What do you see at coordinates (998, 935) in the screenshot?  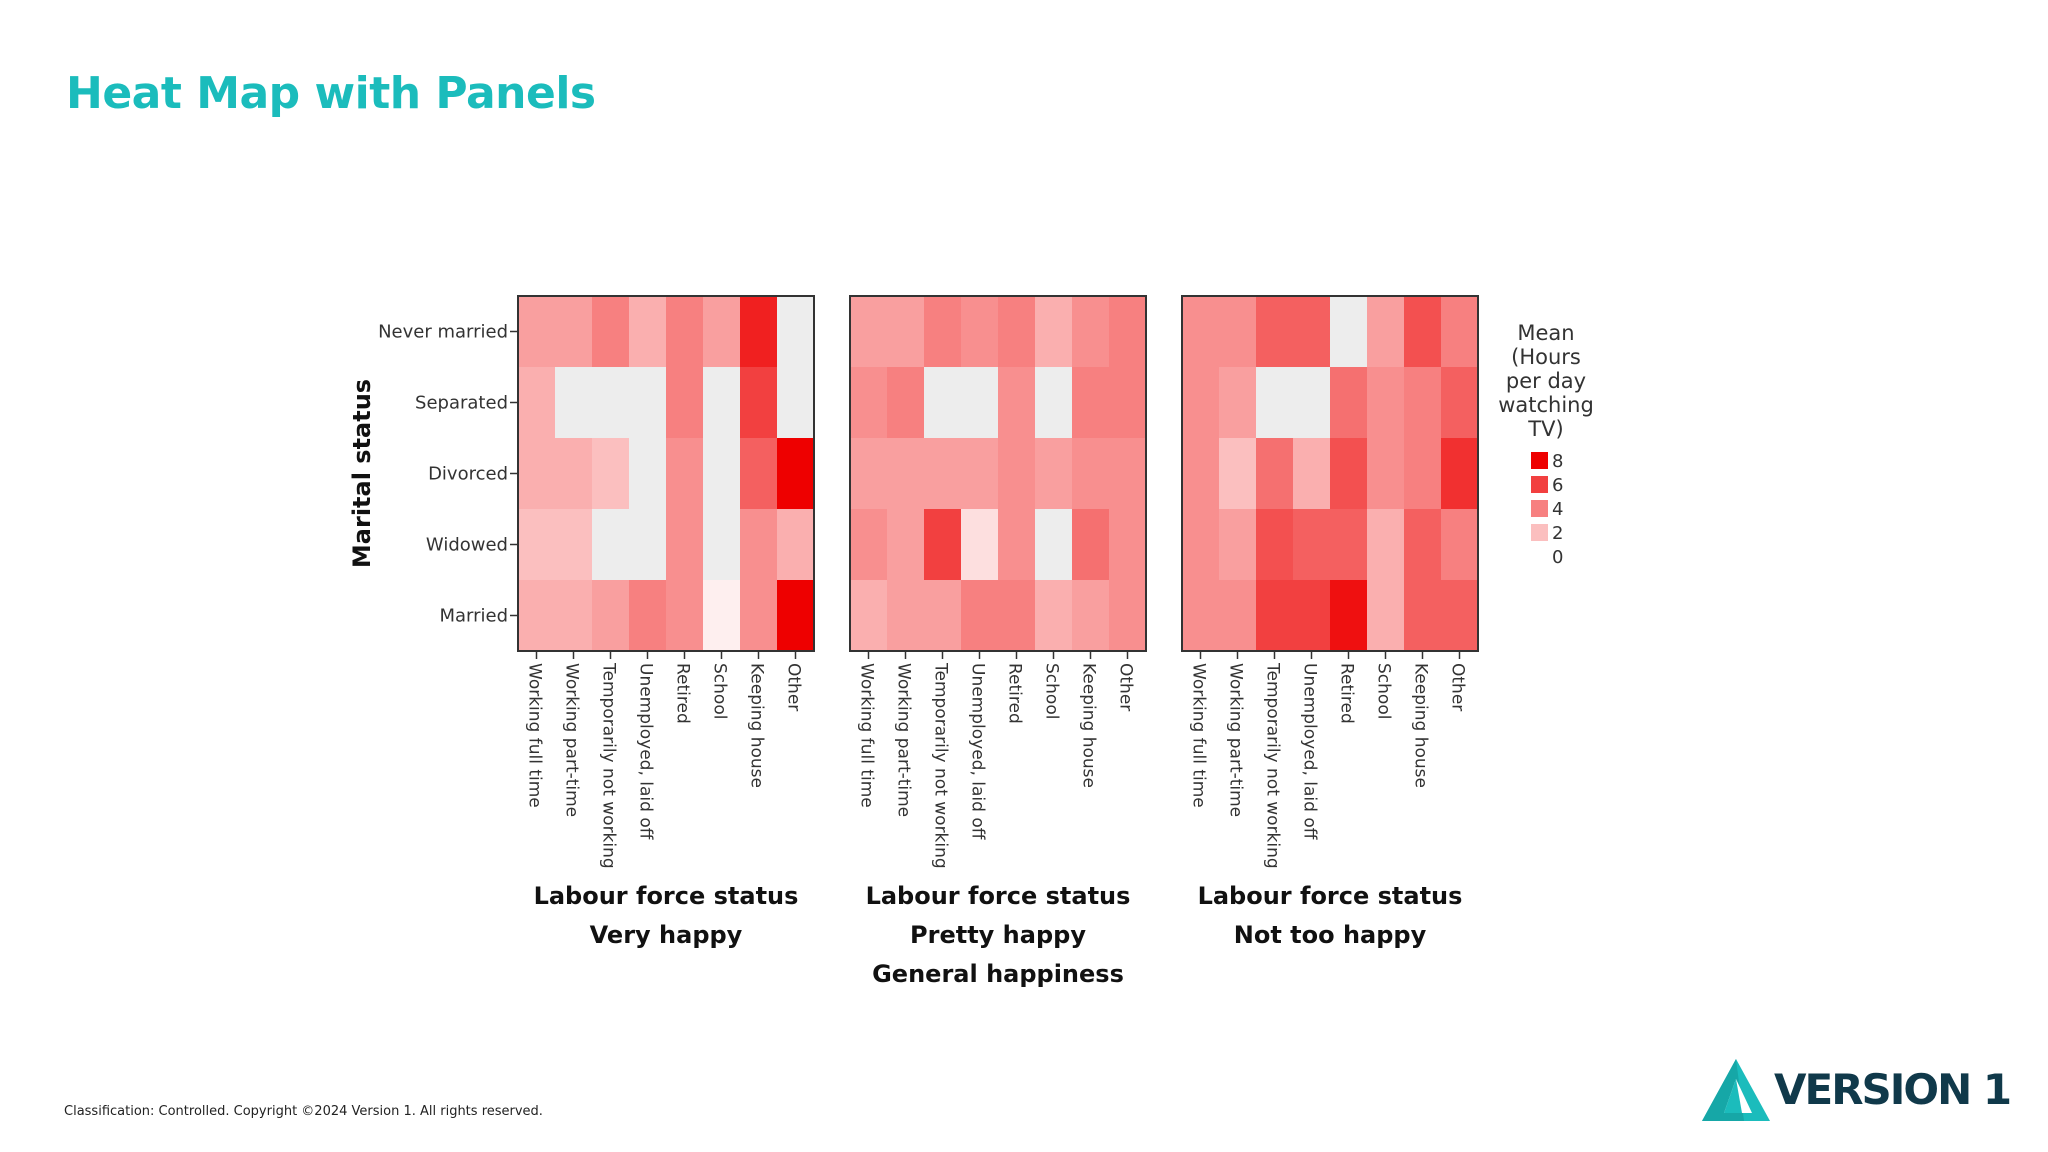 I see `panel-label: Pretty happy` at bounding box center [998, 935].